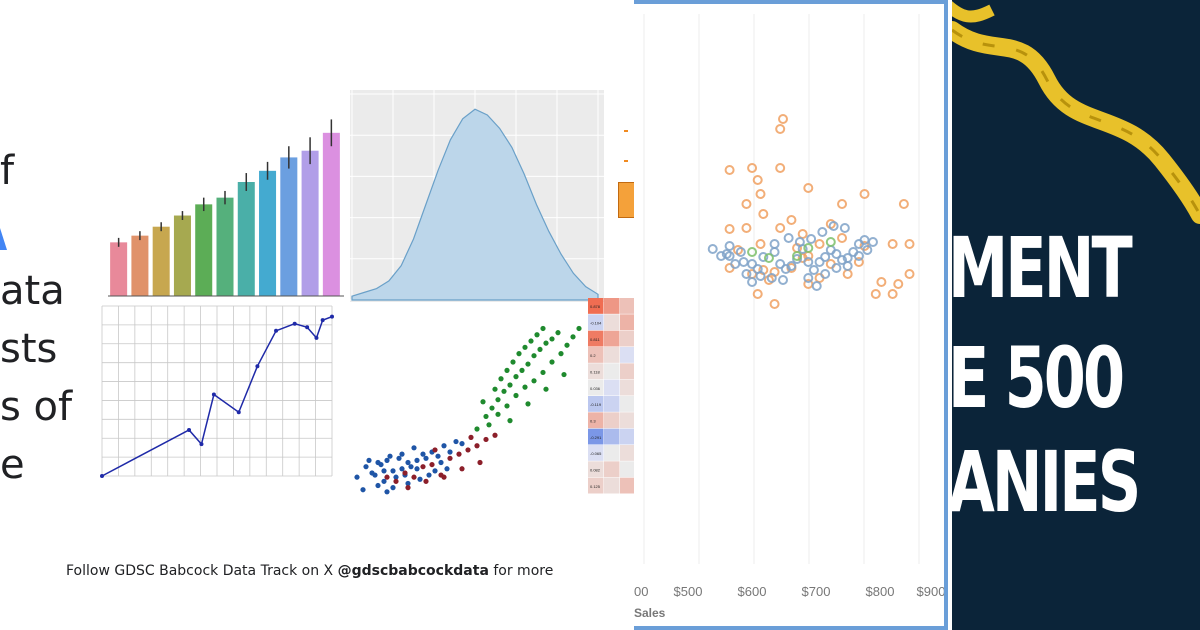 The height and width of the screenshot is (630, 1200). Describe the element at coordinates (816, 591) in the screenshot. I see `x-tick-label: $700` at that location.